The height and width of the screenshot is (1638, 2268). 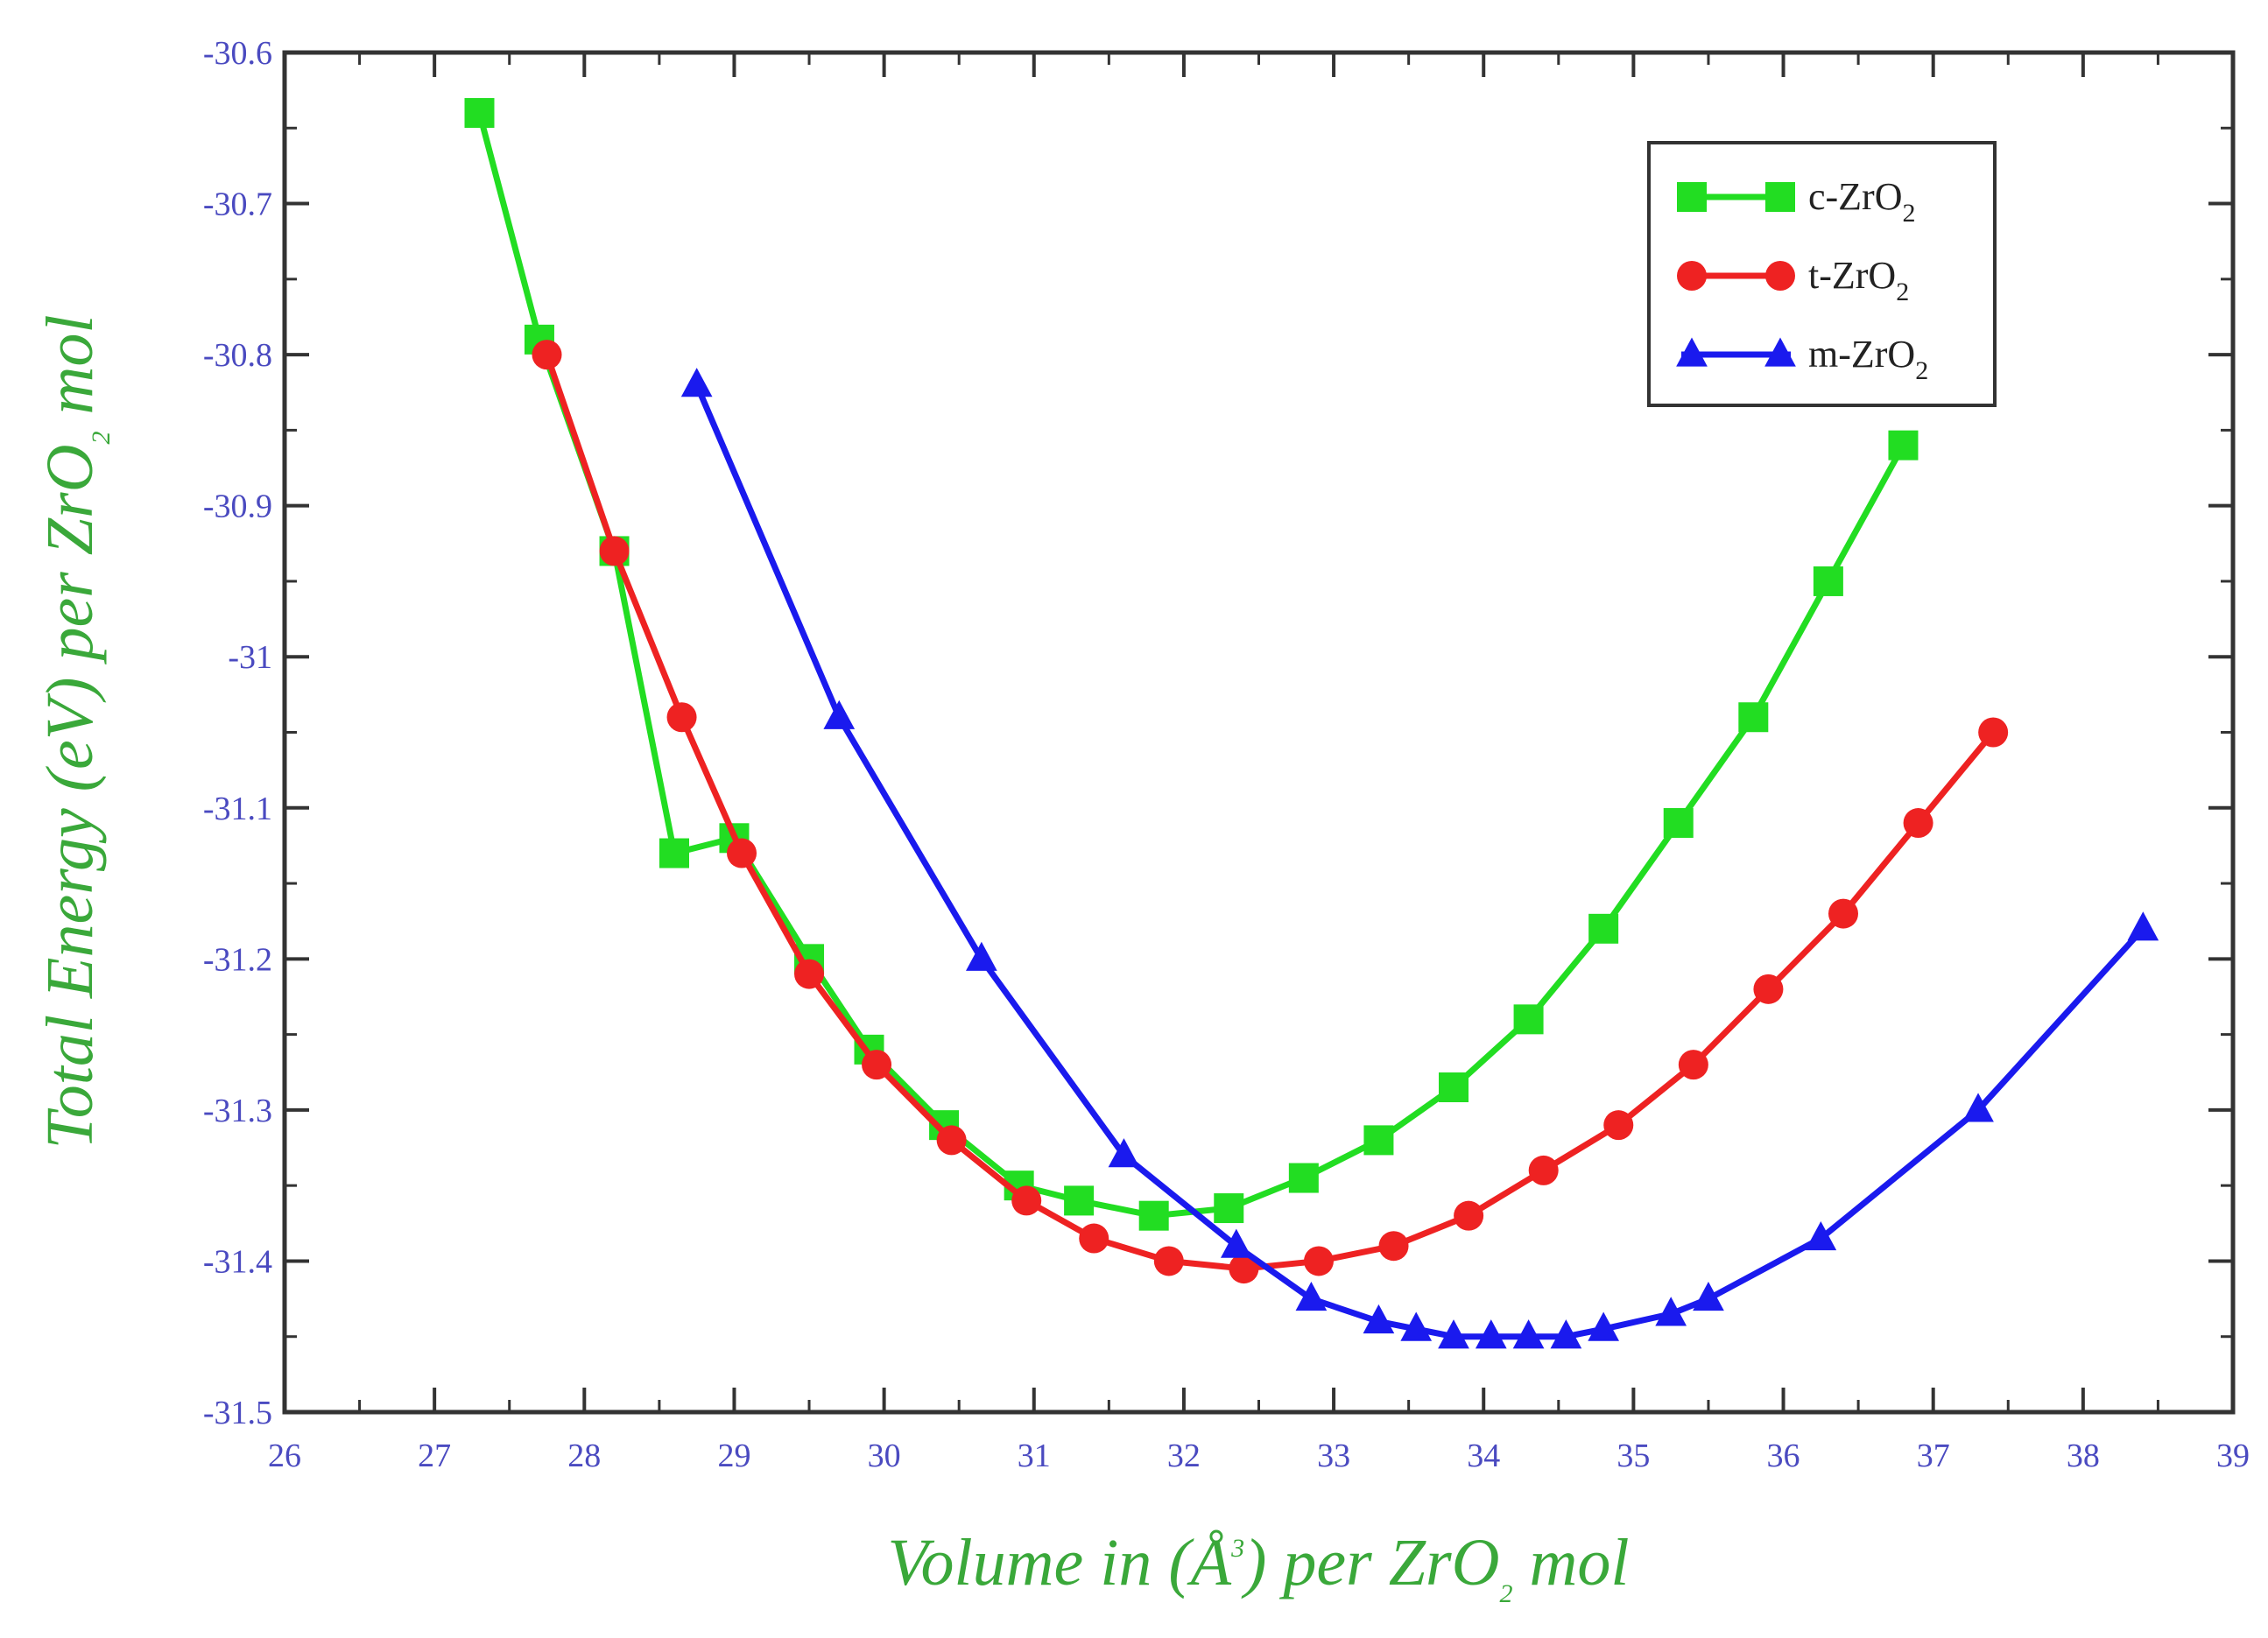 What do you see at coordinates (1034, 1456) in the screenshot?
I see `x-tick-label: 31` at bounding box center [1034, 1456].